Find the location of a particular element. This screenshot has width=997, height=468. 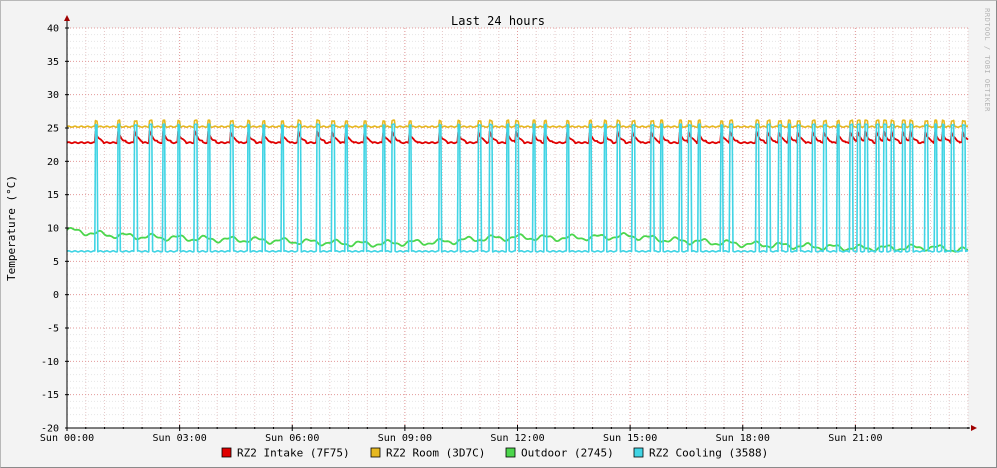

x-tick-label: Sun 18:00 is located at coordinates (743, 438).